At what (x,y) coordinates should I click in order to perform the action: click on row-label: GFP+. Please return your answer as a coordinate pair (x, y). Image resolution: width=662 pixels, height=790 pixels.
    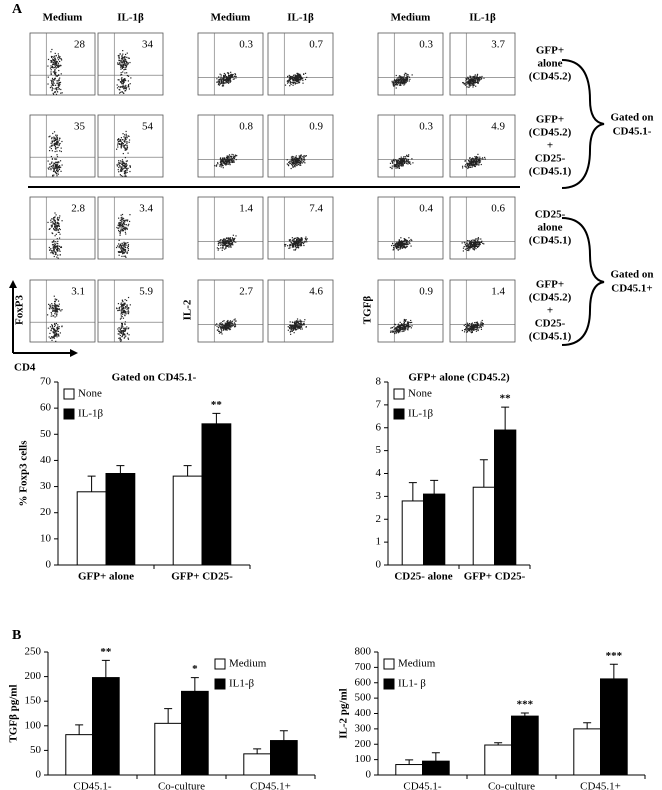
    Looking at the image, I should click on (550, 51).